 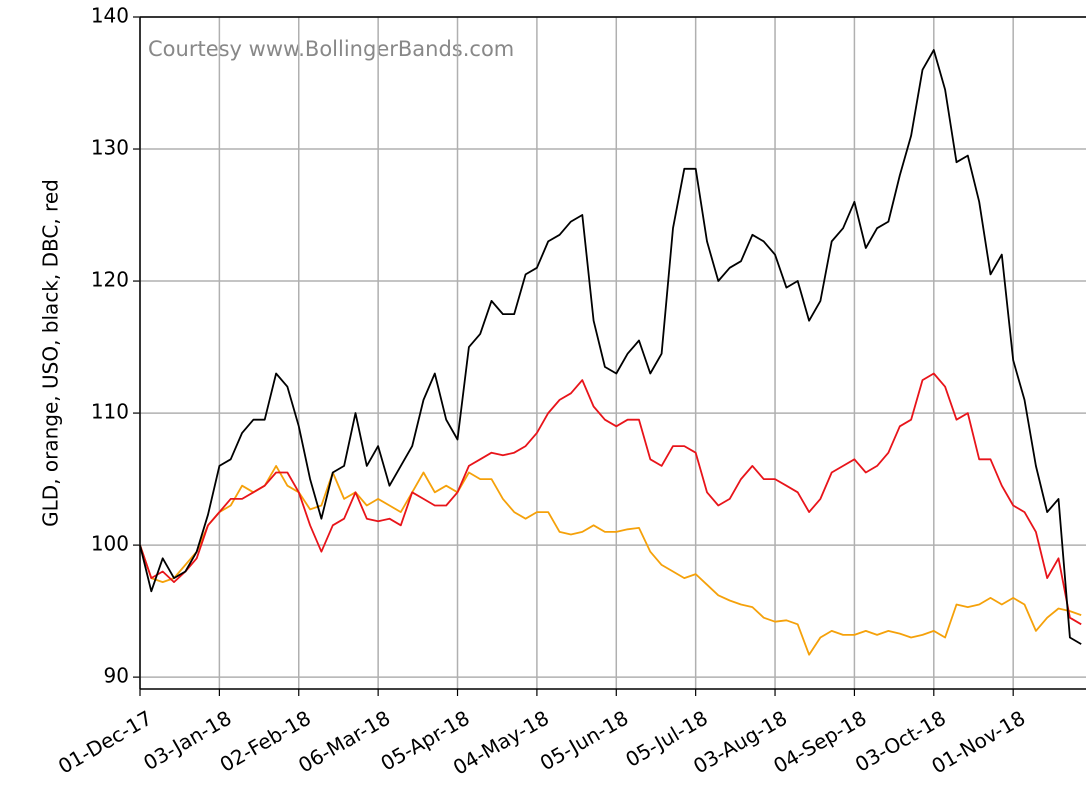 I want to click on y-axis-label: GLD, orange, USO, black, DBC, red, so click(x=51, y=353).